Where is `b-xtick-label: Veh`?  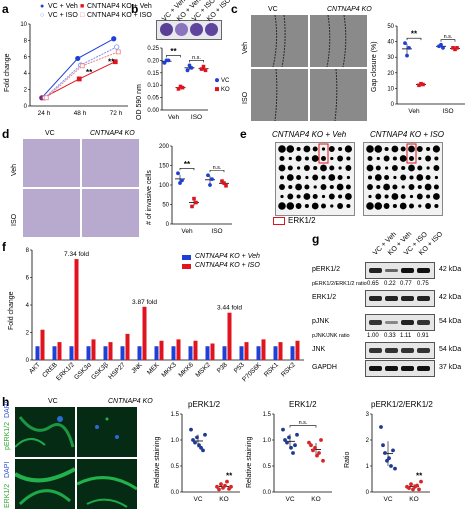
b-xtick-label: Veh is located at coordinates (174, 117).